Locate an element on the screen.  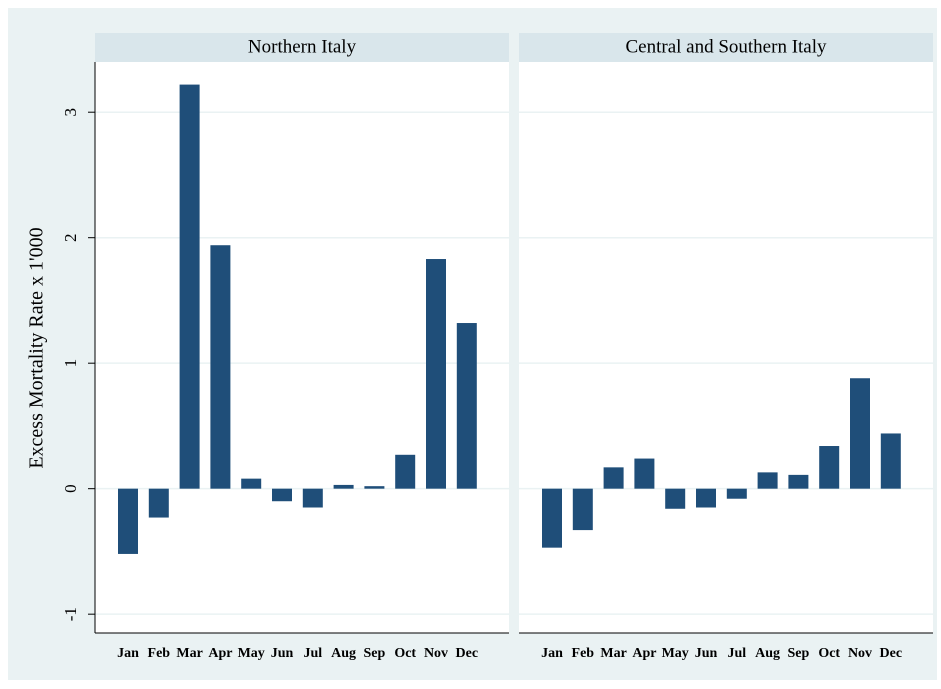
y-tick-label: 0 is located at coordinates (70, 488).